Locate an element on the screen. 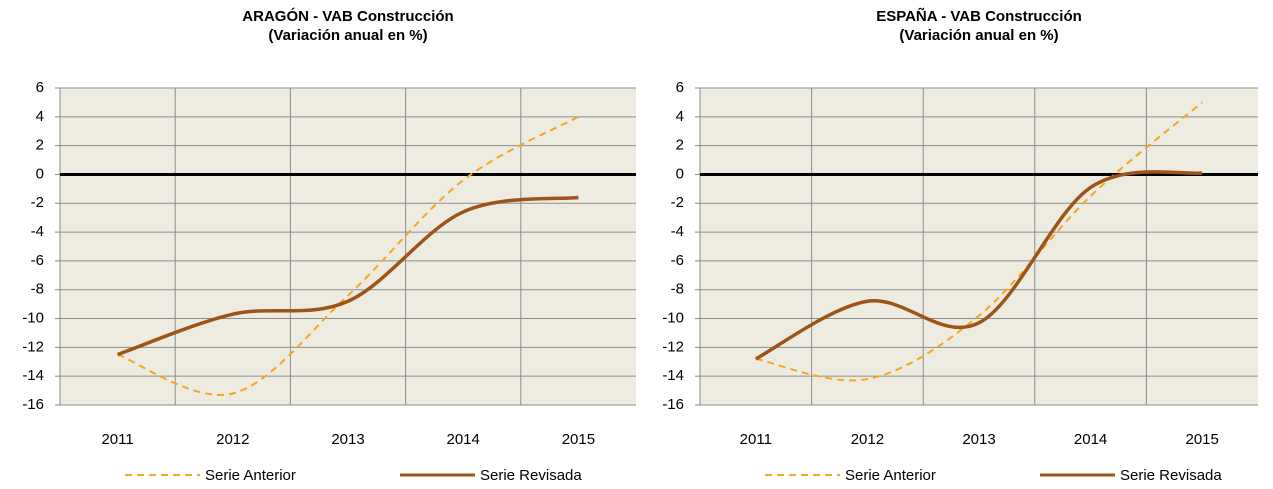  chart-title: ARAGÓN - VAB Construcción is located at coordinates (347, 16).